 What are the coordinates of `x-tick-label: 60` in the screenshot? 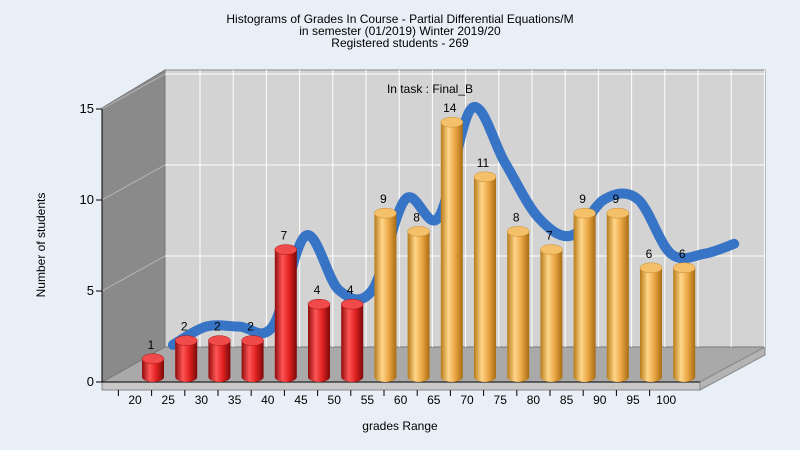 It's located at (401, 400).